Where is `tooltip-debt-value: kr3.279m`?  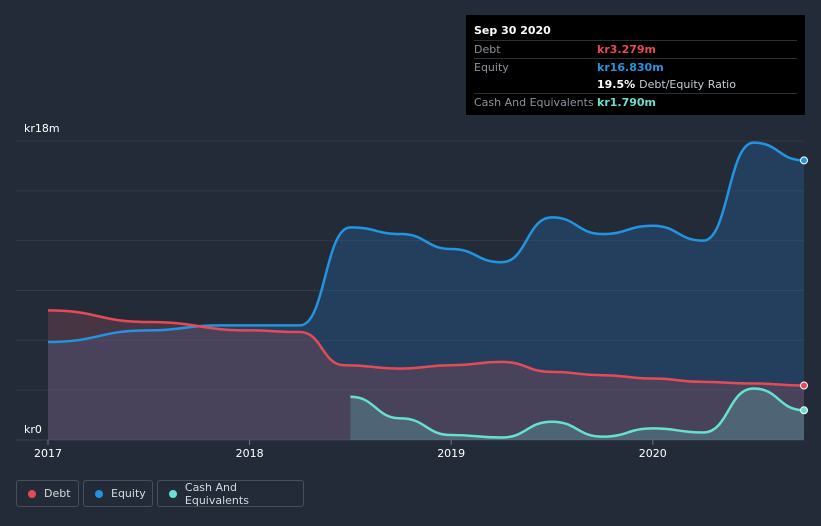 tooltip-debt-value: kr3.279m is located at coordinates (626, 49).